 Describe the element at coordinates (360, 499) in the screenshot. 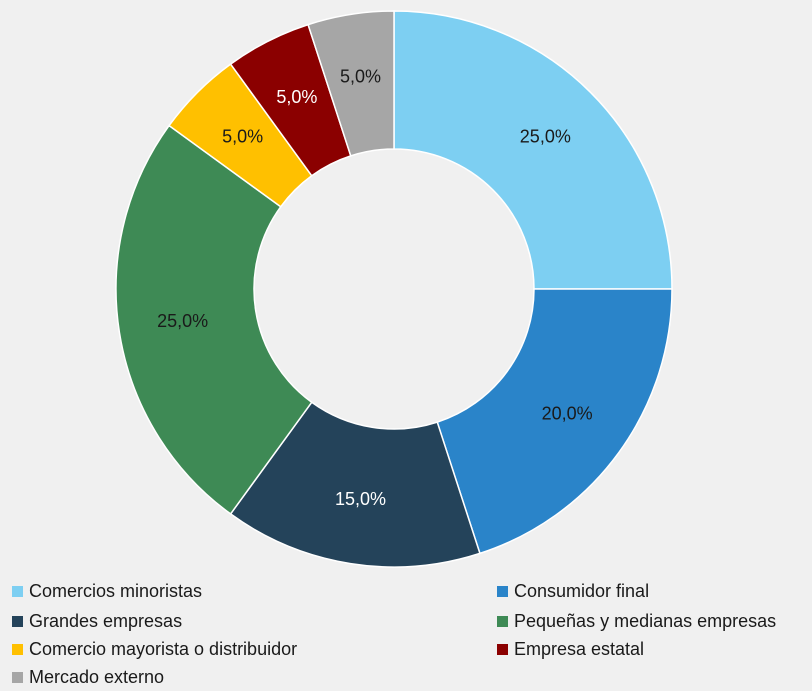

I see `data-label: 15,0%` at that location.